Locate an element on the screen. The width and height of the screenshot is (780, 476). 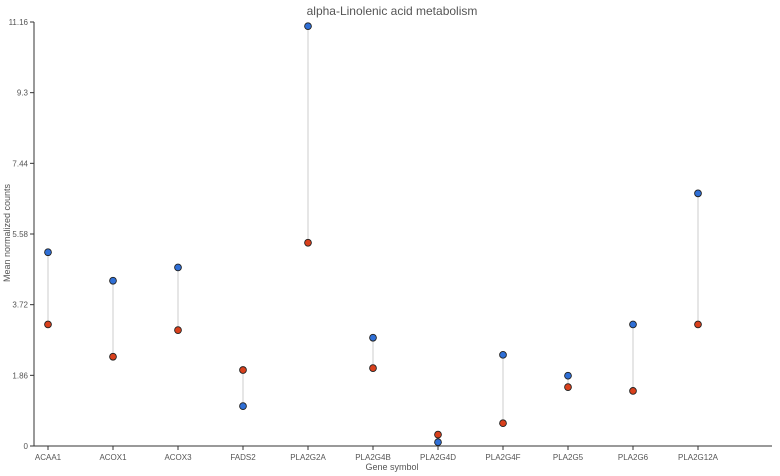
x-tick-label: PLA2G2A is located at coordinates (308, 457).